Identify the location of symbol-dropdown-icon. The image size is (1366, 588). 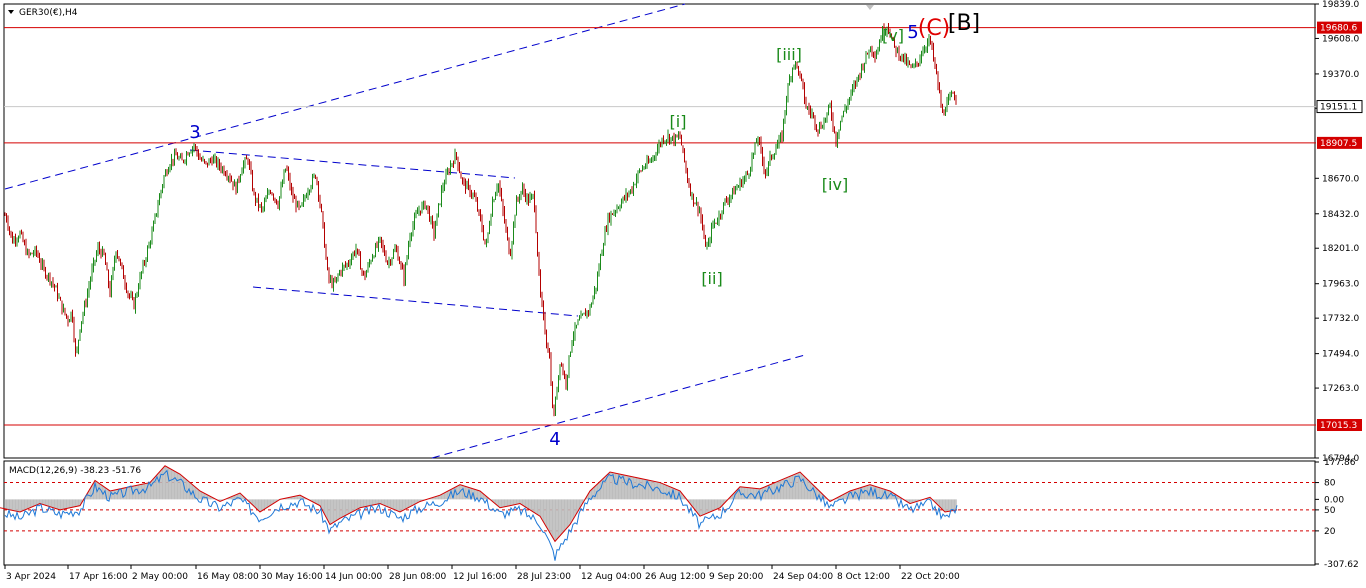
(11, 12).